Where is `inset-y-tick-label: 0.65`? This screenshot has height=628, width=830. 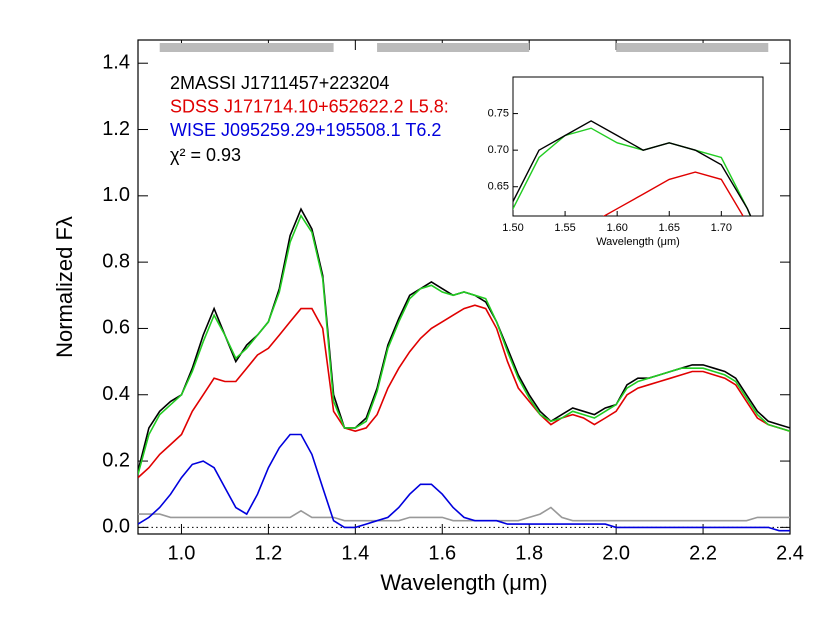 inset-y-tick-label: 0.65 is located at coordinates (498, 187).